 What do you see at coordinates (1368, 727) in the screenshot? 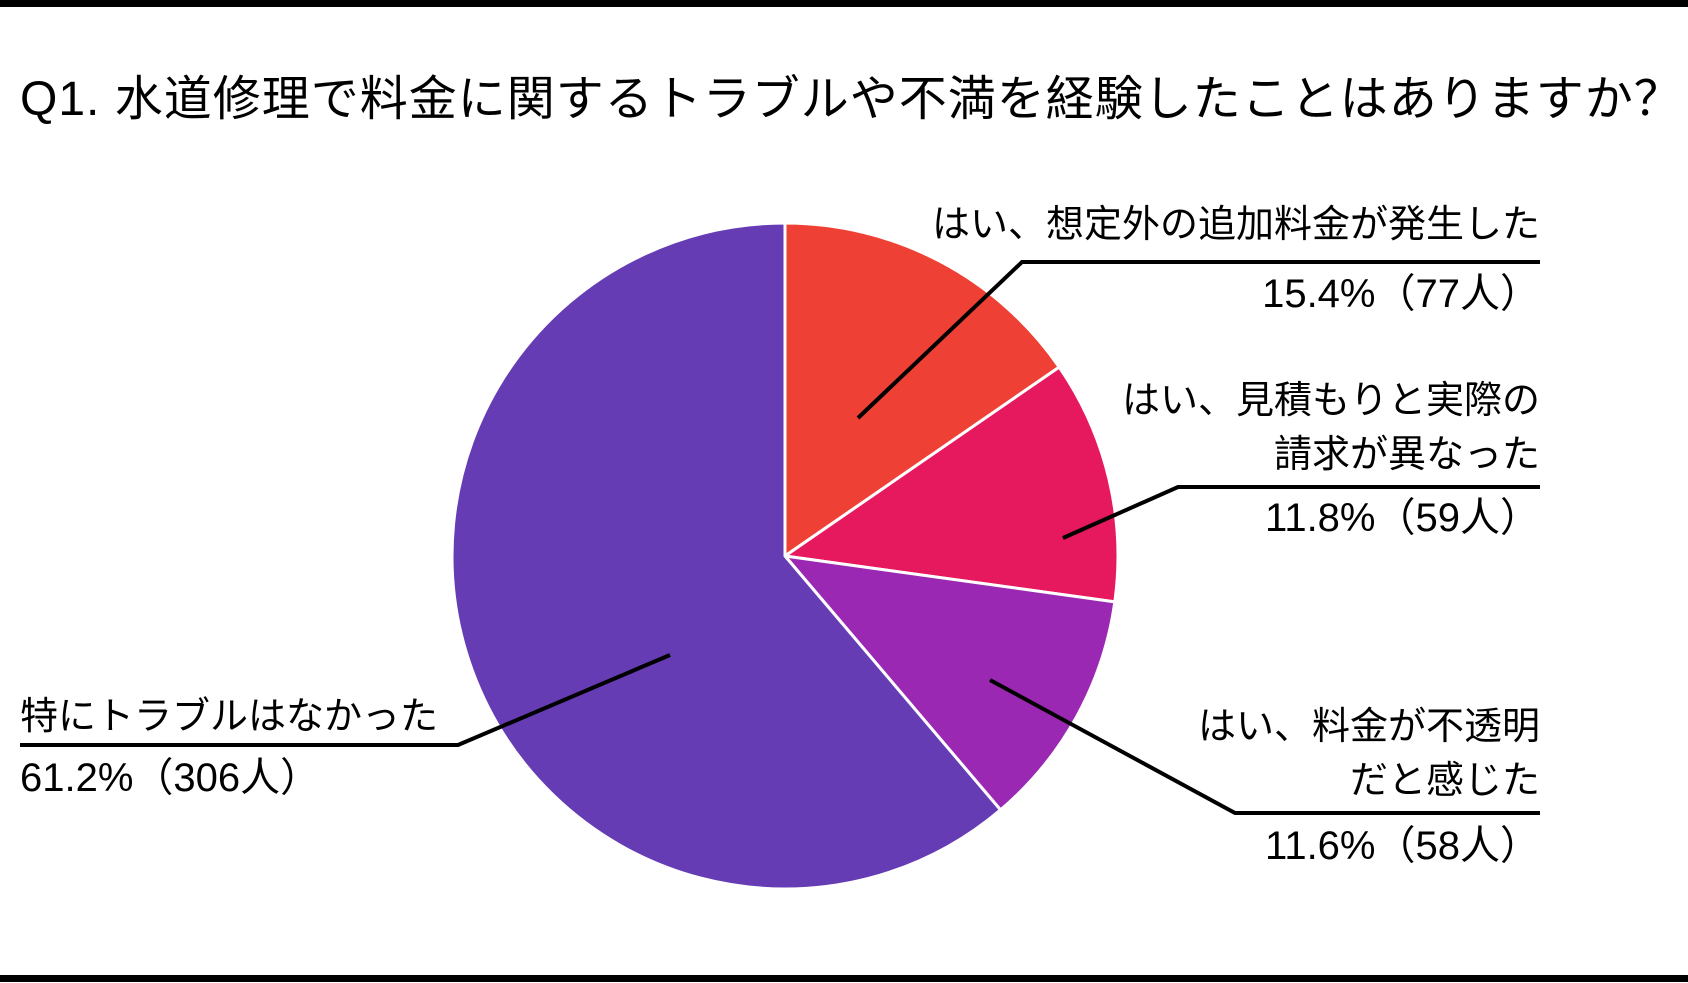
I see `slice-2-label-line-1: はい、料金が不透明` at bounding box center [1368, 727].